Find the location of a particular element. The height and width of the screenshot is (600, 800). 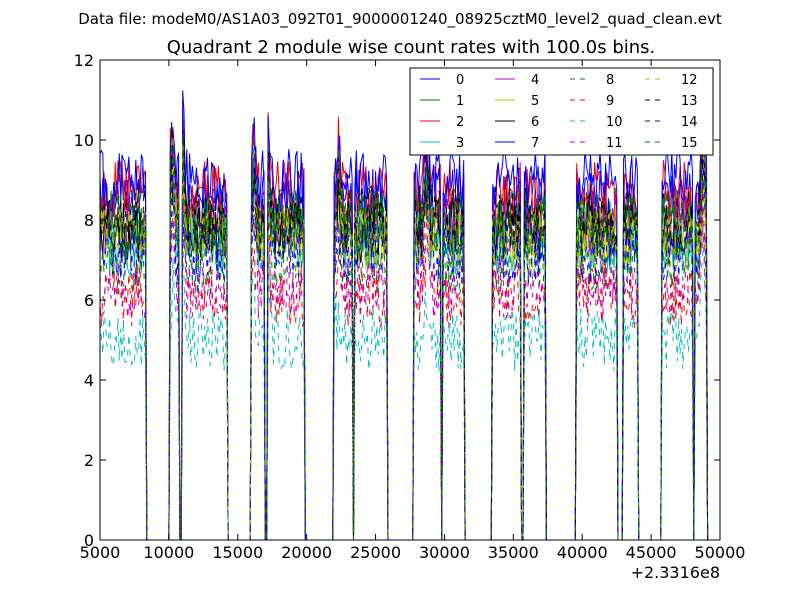

x-tick-label: 5000 is located at coordinates (100, 552).